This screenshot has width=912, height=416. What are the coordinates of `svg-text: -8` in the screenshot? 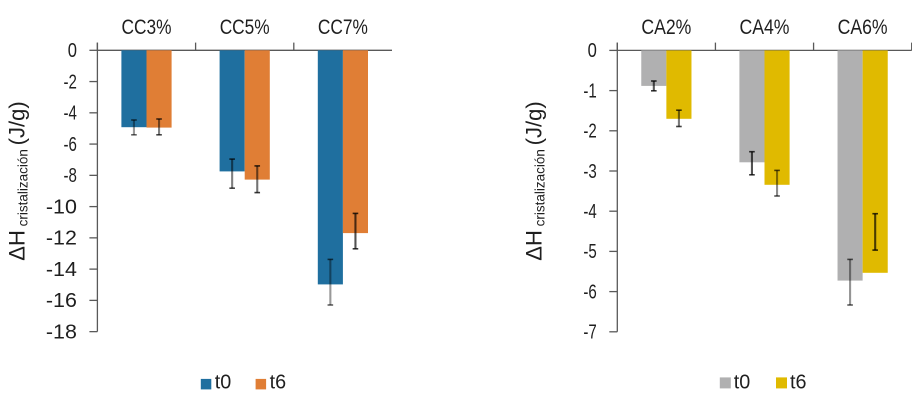 It's located at (70, 176).